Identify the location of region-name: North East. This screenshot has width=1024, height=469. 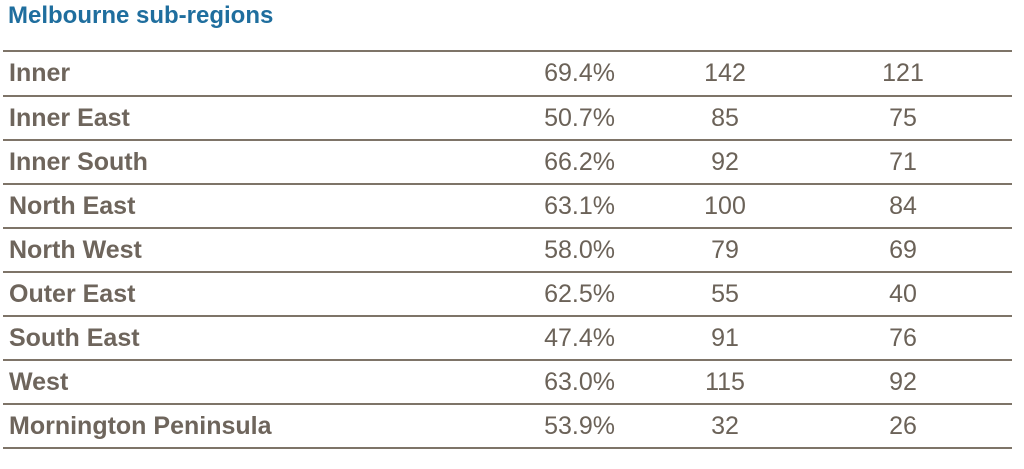
(72, 205).